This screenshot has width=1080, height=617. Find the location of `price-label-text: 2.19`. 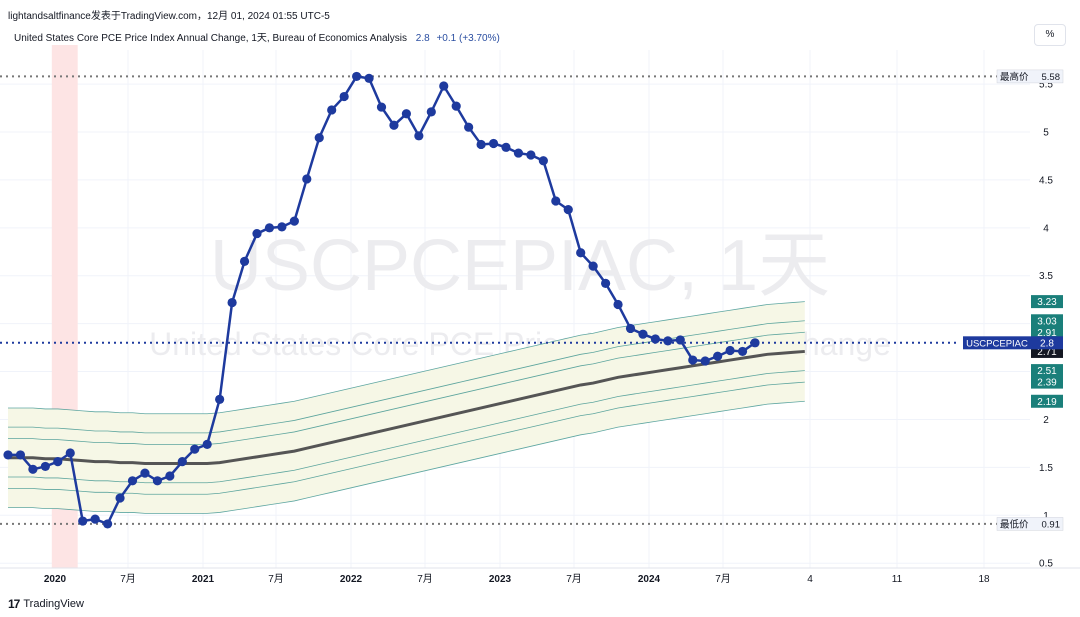

price-label-text: 2.19 is located at coordinates (1047, 402).